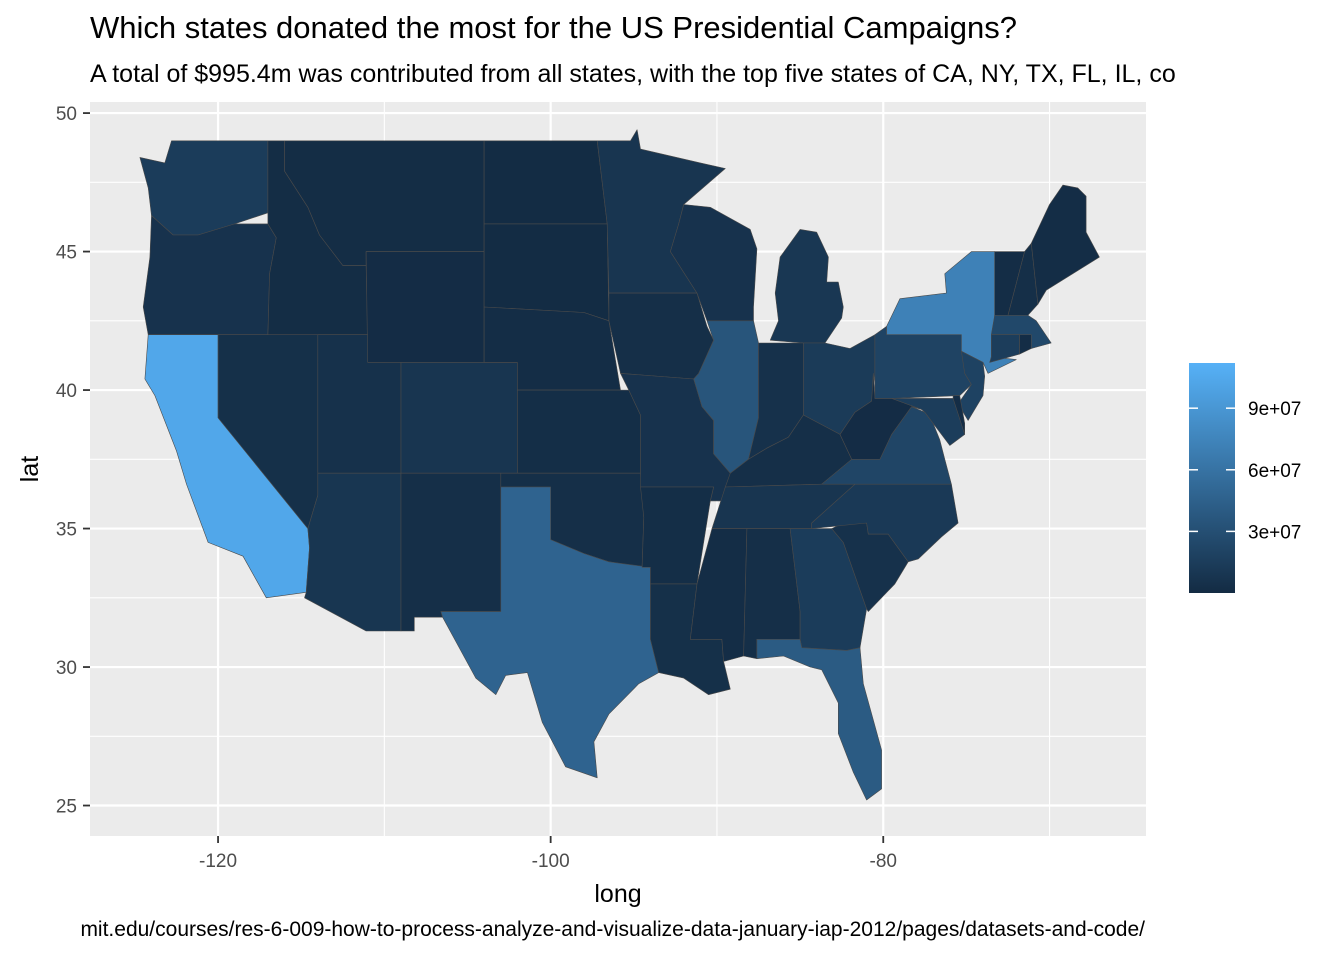 This screenshot has height=960, width=1344. Describe the element at coordinates (719, 595) in the screenshot. I see `state-mississippi` at that location.